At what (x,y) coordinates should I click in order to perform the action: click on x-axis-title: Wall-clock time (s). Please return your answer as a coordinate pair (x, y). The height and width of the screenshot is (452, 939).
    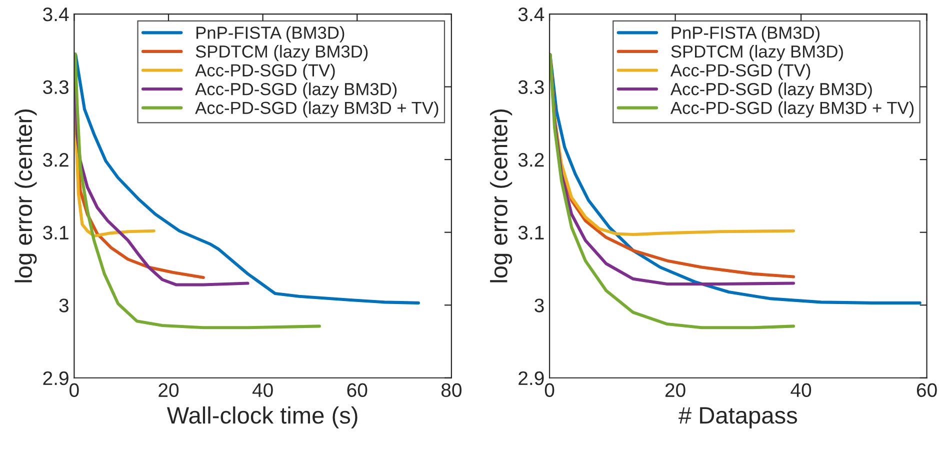
    Looking at the image, I should click on (262, 417).